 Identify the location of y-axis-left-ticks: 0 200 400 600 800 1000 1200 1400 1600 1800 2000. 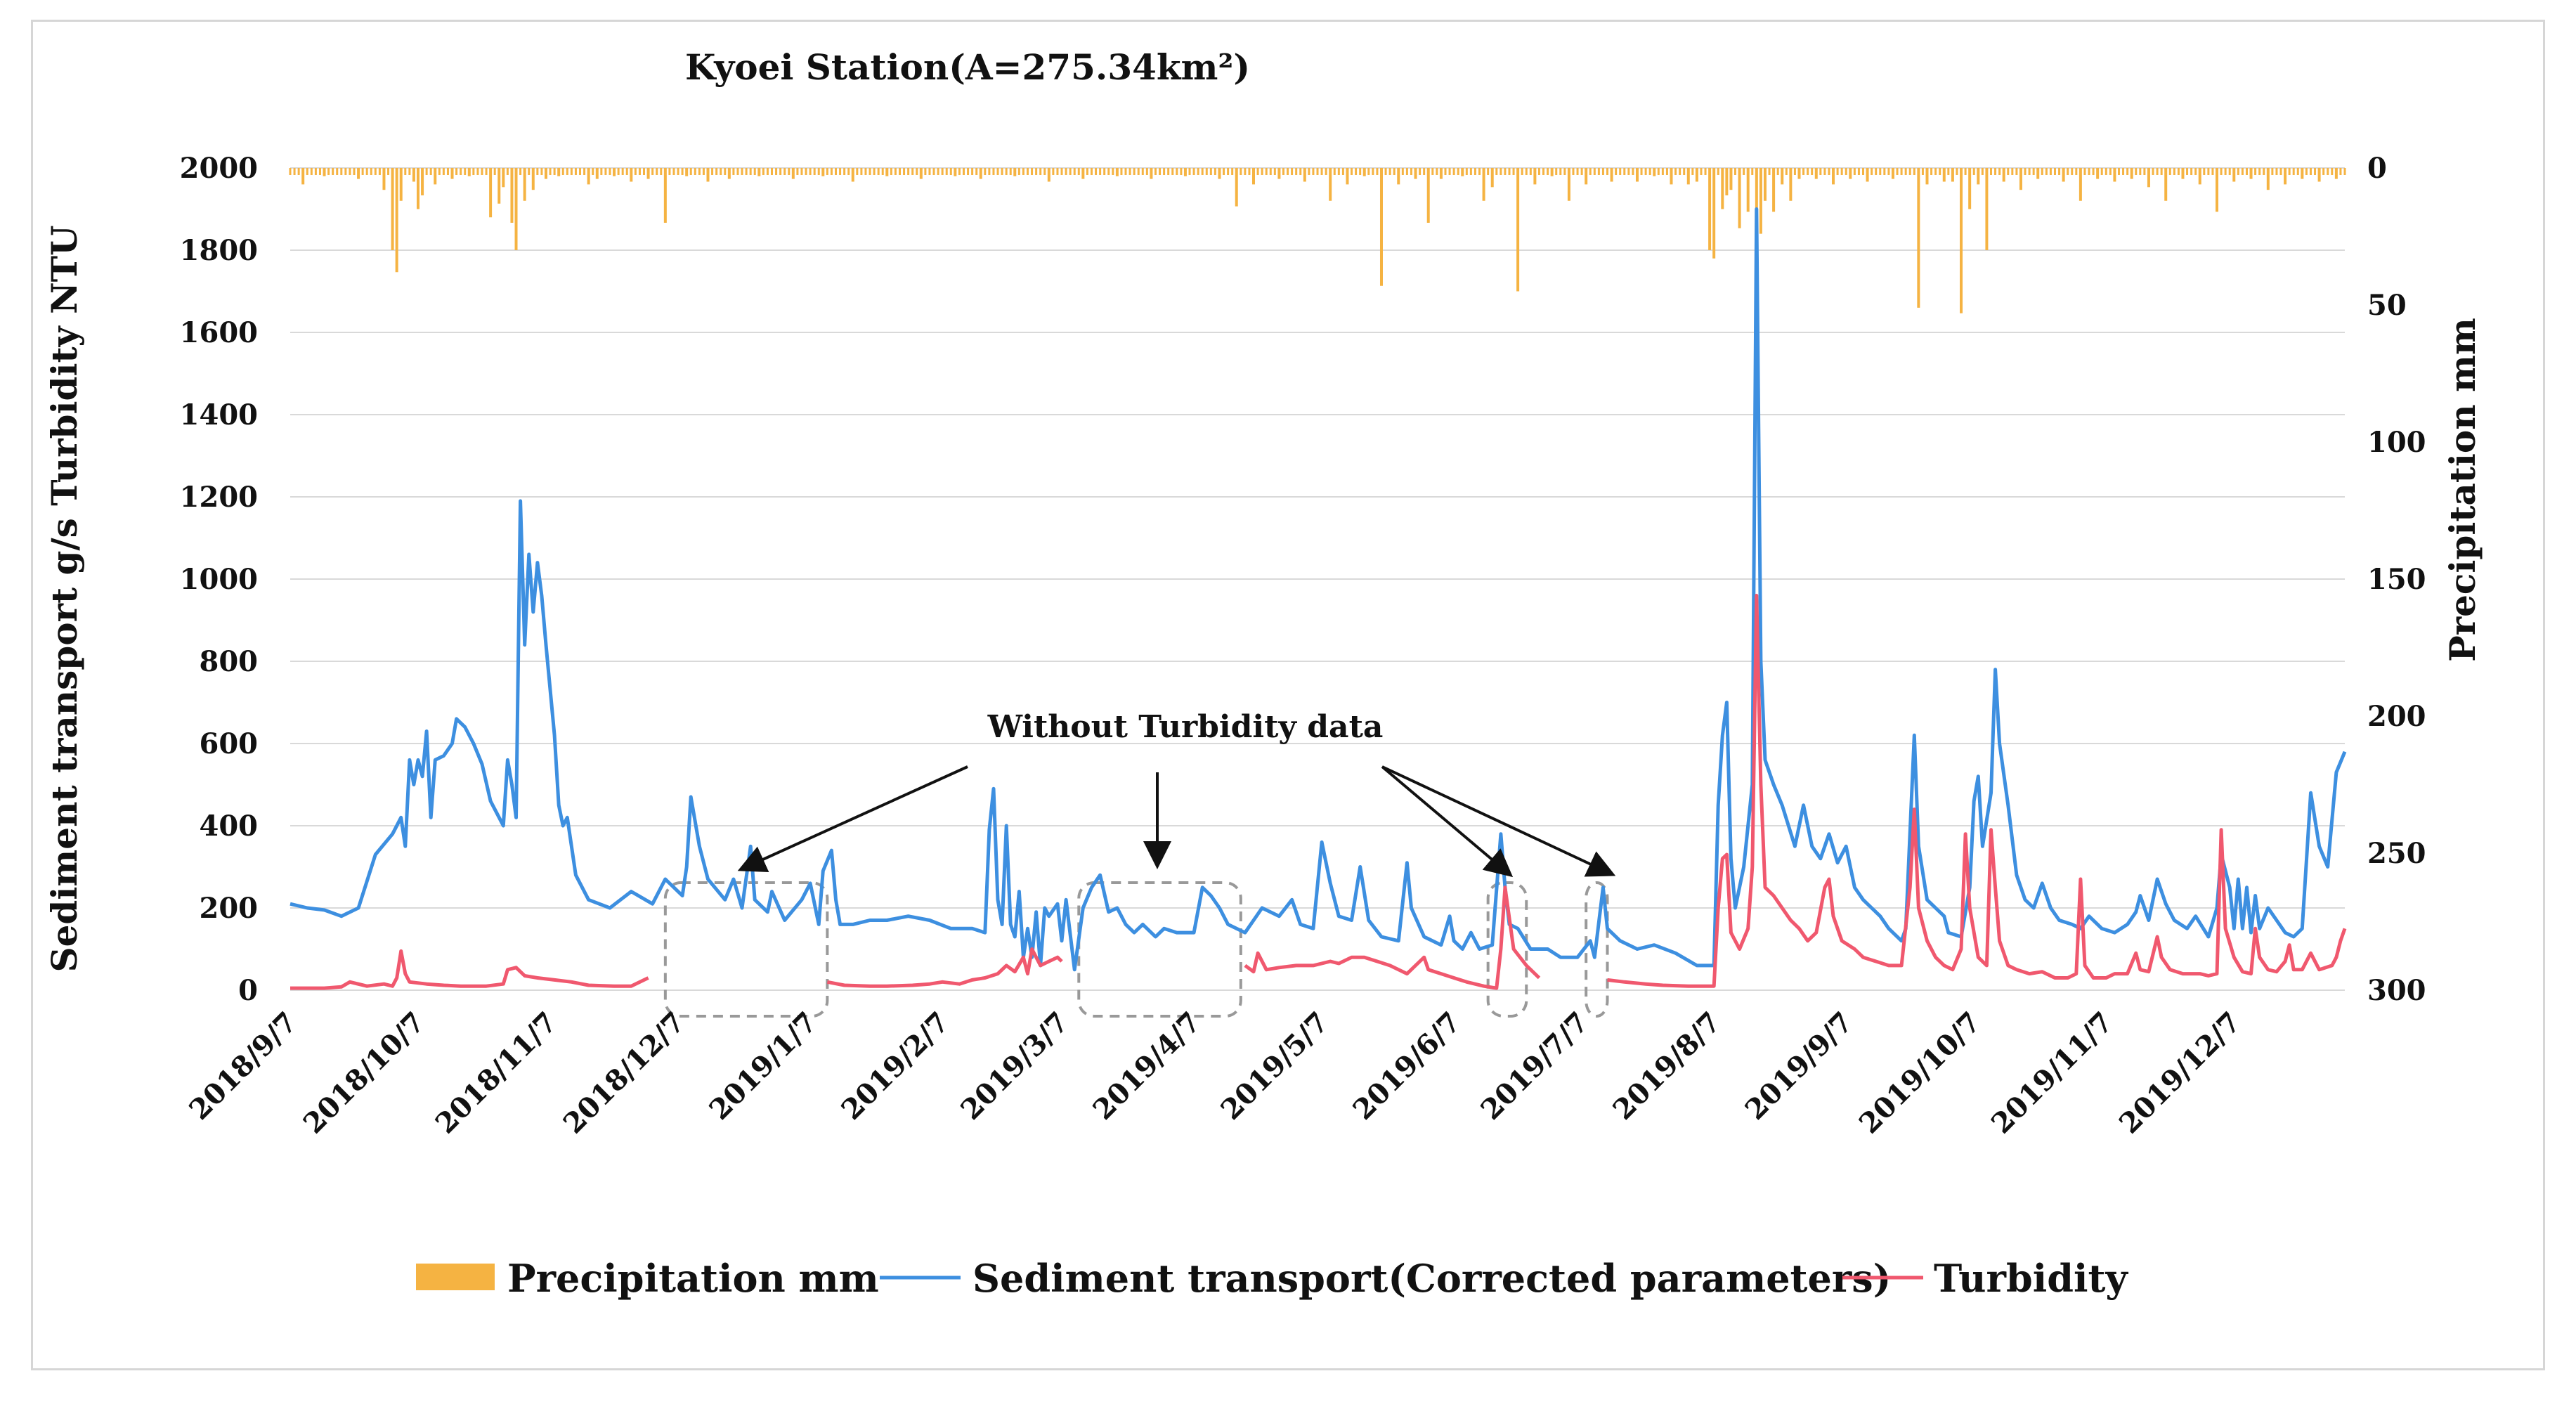
(219, 579).